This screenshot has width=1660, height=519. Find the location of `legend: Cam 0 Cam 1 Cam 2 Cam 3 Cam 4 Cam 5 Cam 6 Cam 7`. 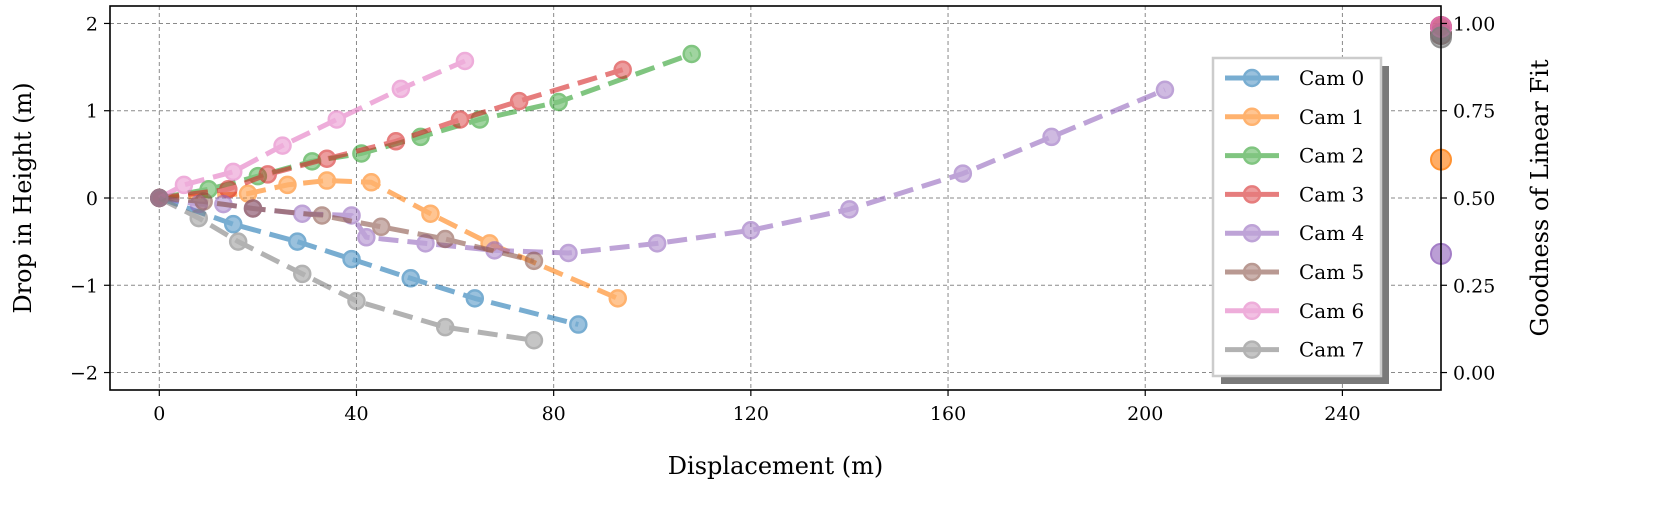

legend: Cam 0 Cam 1 Cam 2 Cam 3 Cam 4 Cam 5 Cam 6 Cam 7 is located at coordinates (1300, 220).